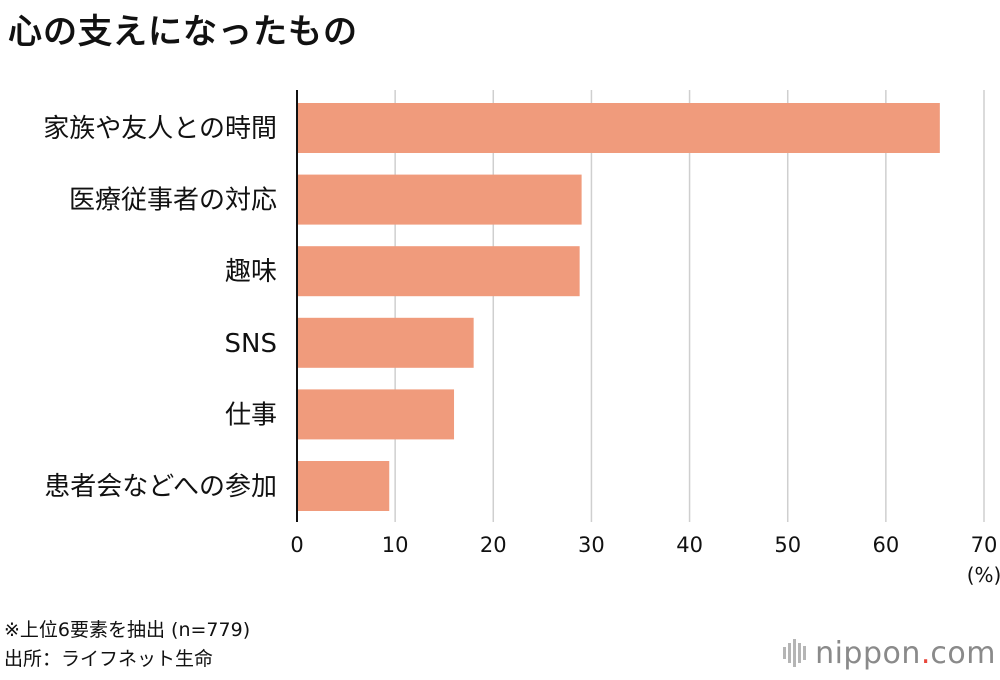 This screenshot has height=680, width=1000. Describe the element at coordinates (493, 545) in the screenshot. I see `x-tick-label: 20` at that location.